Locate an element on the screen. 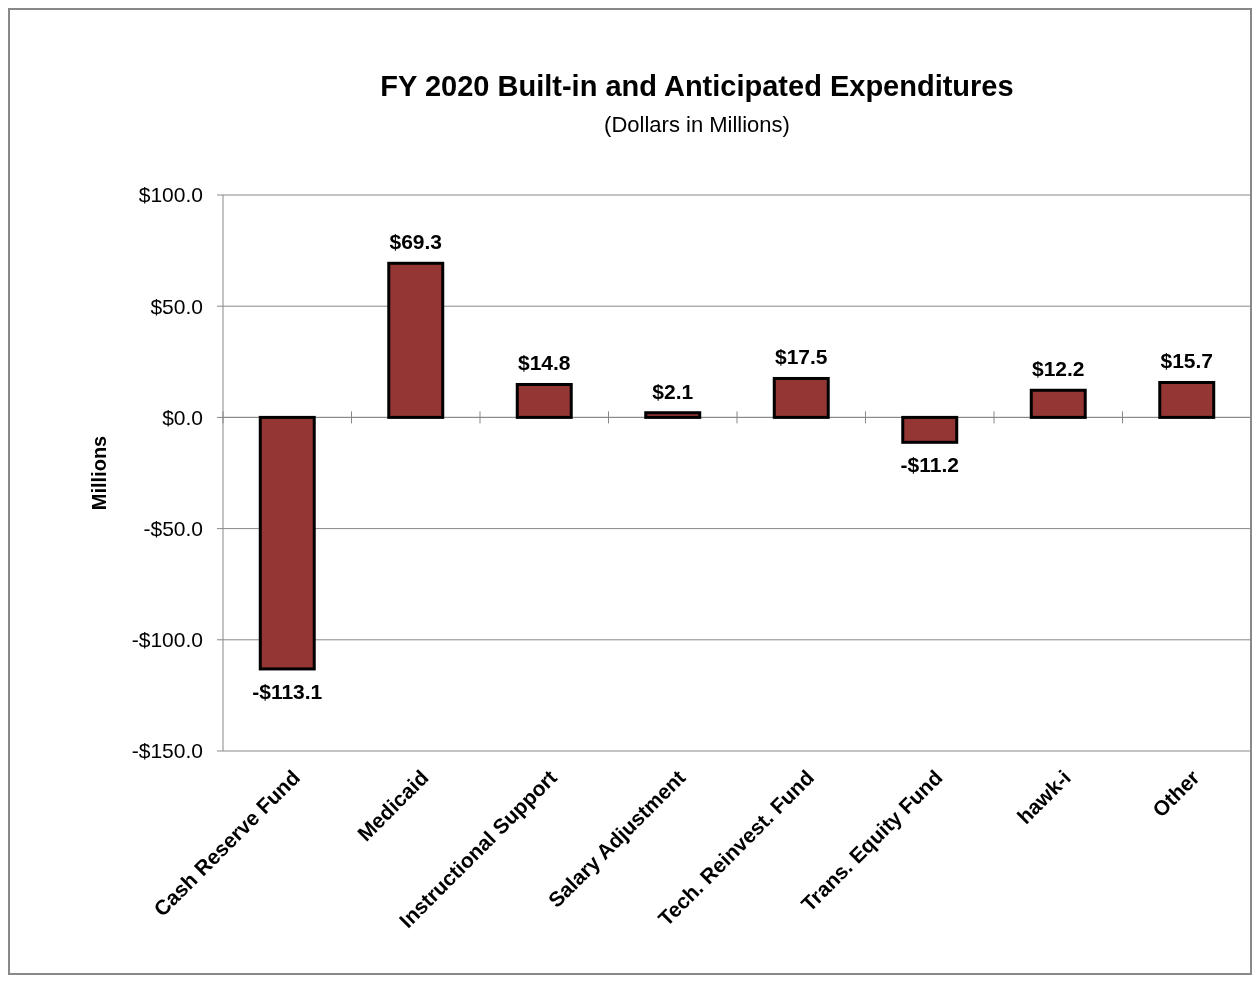 Image resolution: width=1260 pixels, height=983 pixels. data-label: -$113.1 is located at coordinates (287, 691).